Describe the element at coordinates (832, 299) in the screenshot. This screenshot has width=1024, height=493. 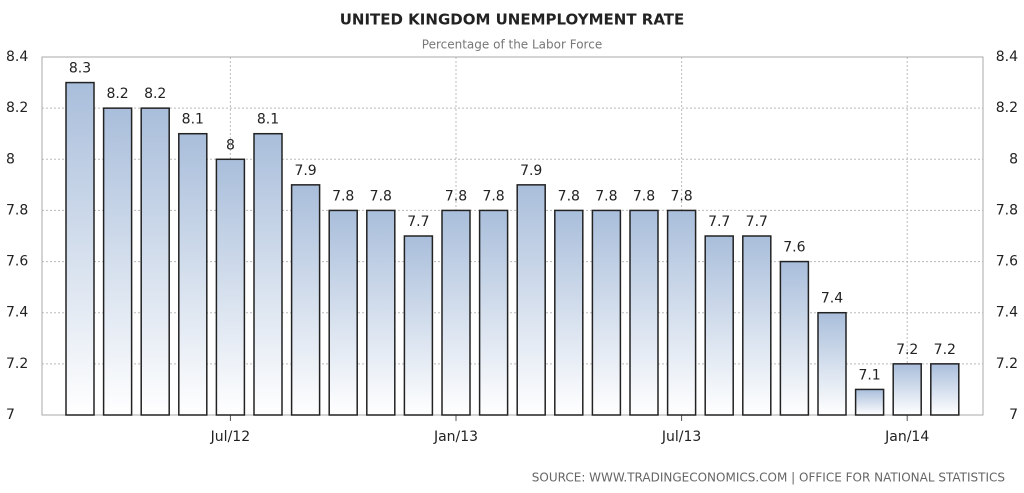
I see `data-label: 7.4` at that location.